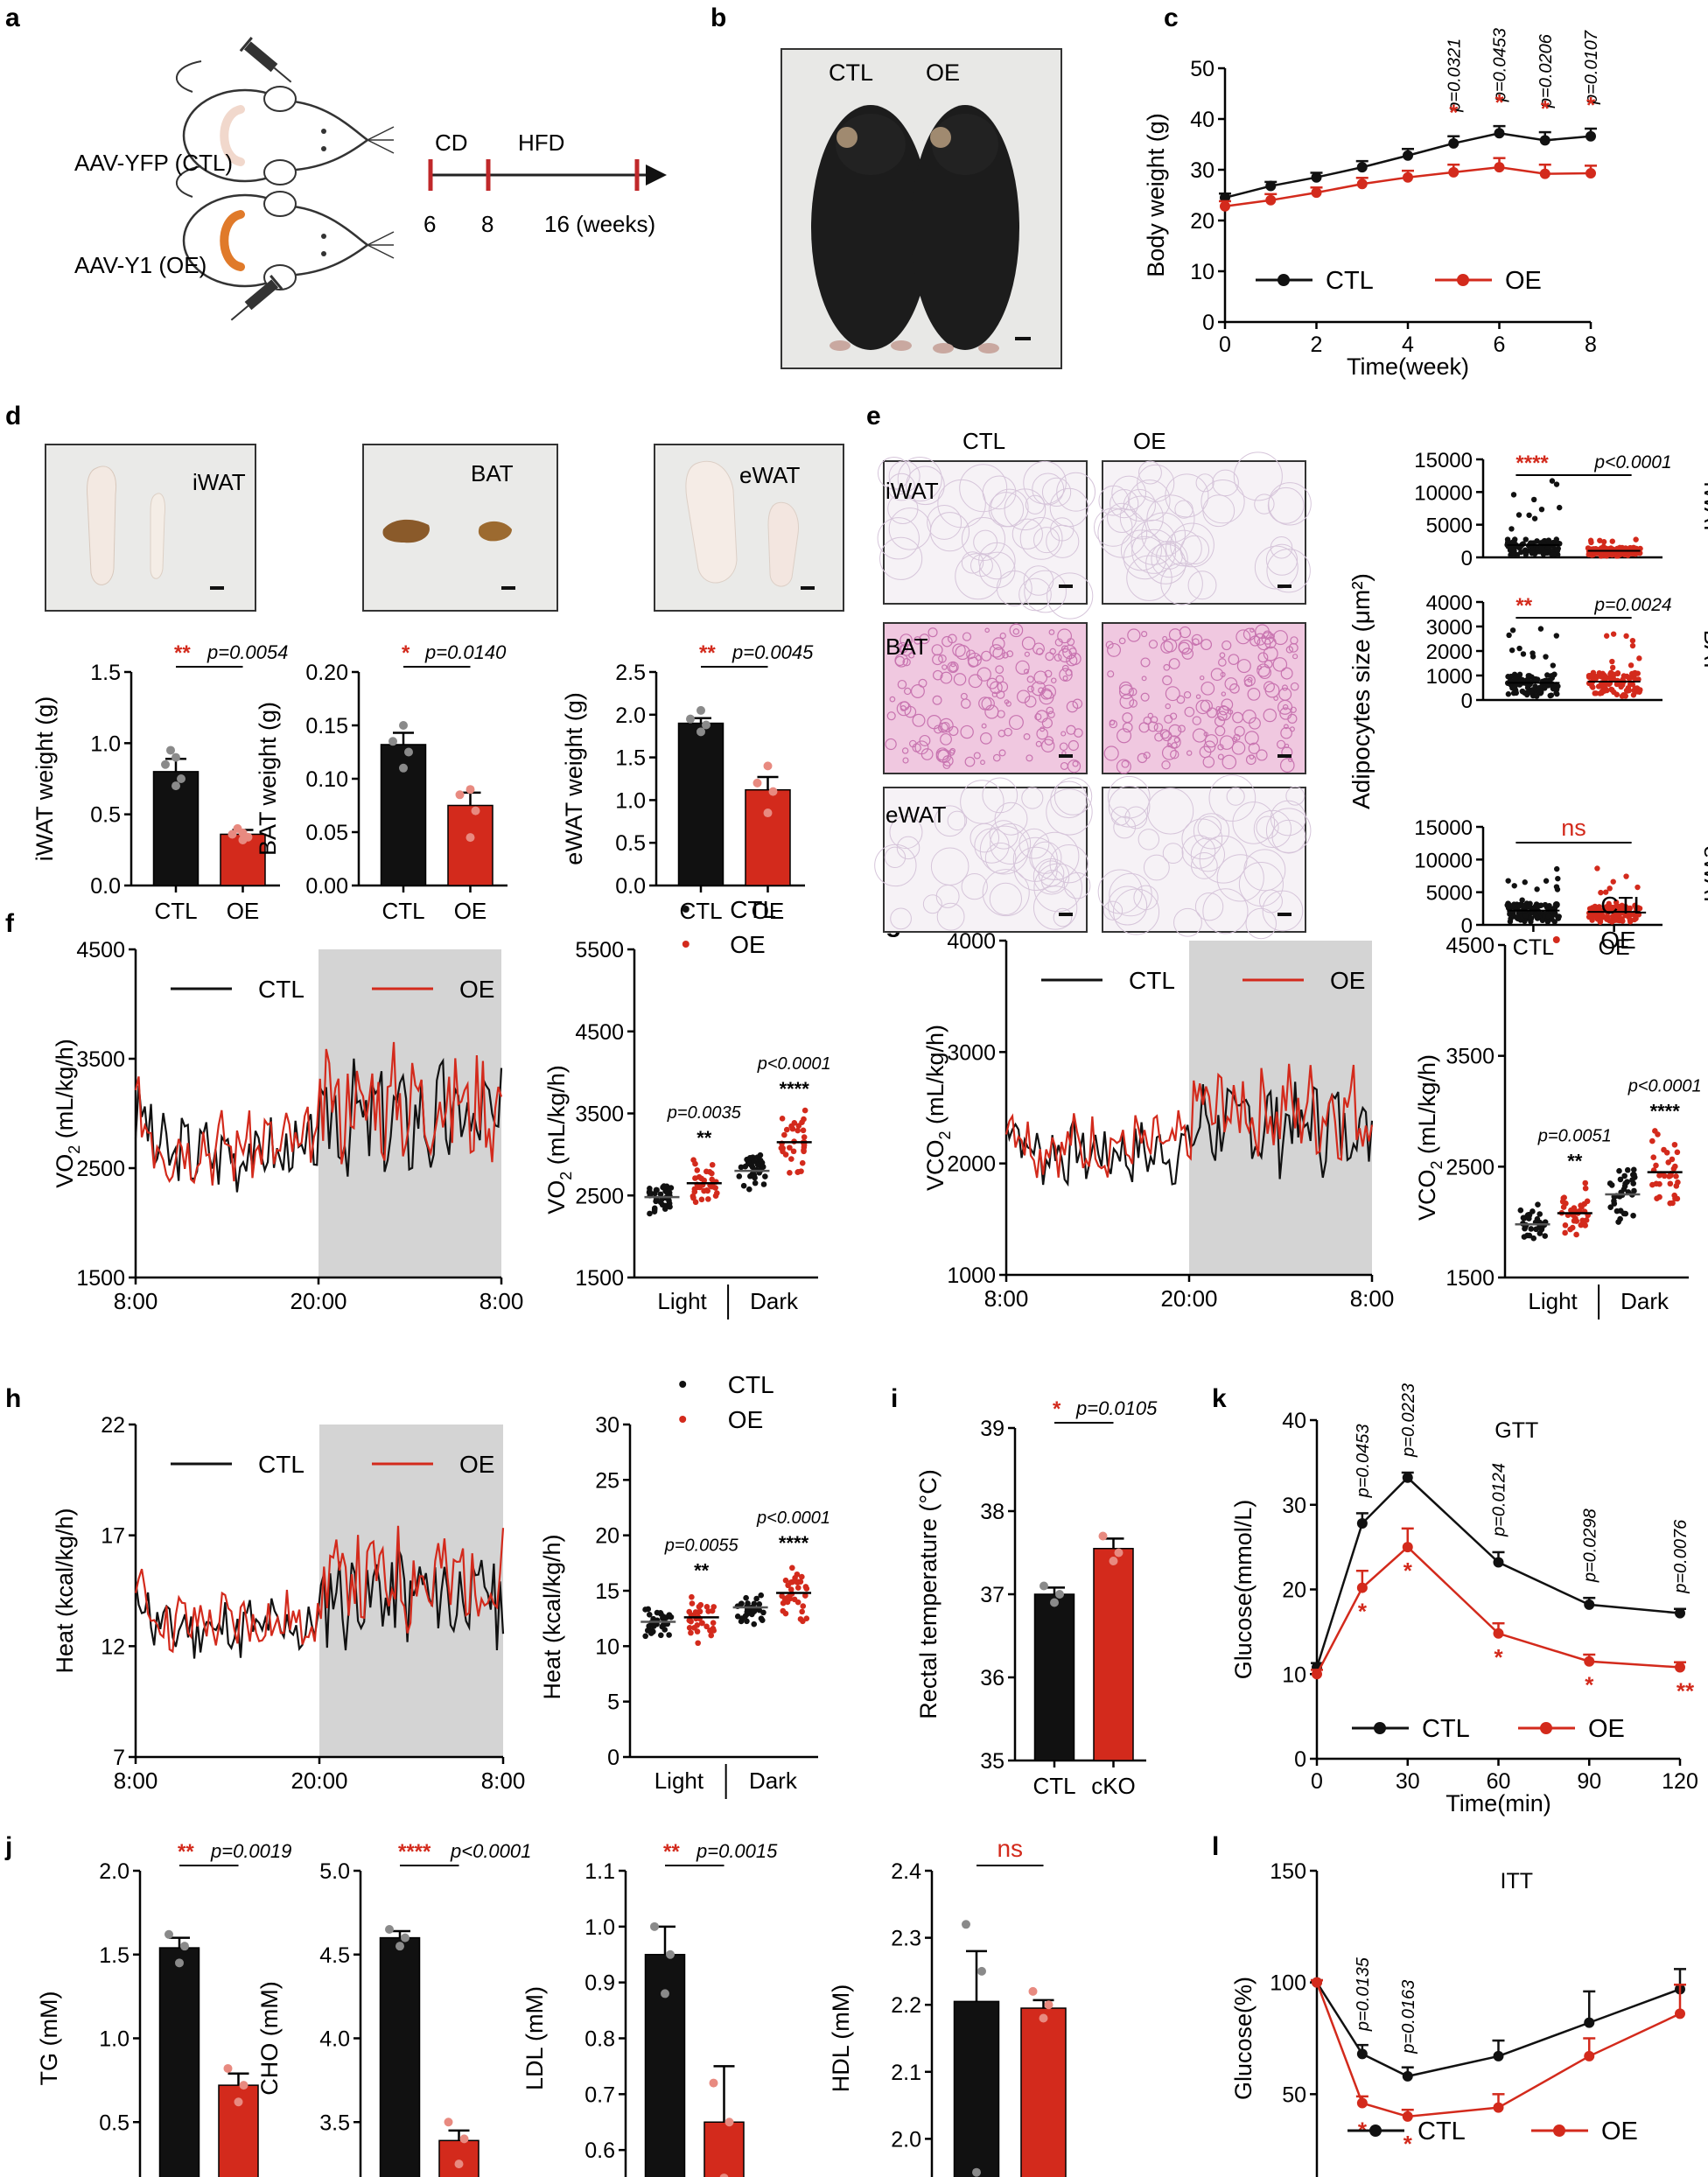 The width and height of the screenshot is (1708, 2177). Describe the element at coordinates (1408, 165) in the screenshot. I see `series-line-ctl` at that location.